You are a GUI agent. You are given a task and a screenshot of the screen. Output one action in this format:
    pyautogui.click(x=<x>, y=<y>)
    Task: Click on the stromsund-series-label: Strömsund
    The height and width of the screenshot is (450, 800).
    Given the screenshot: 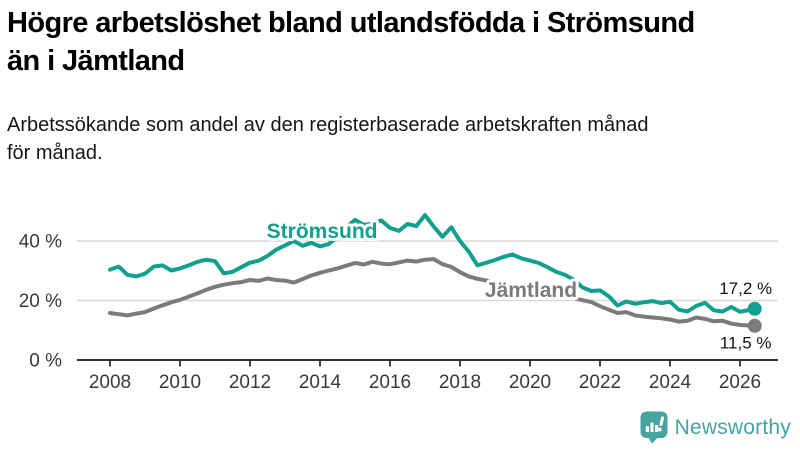 What is the action you would take?
    pyautogui.click(x=322, y=231)
    